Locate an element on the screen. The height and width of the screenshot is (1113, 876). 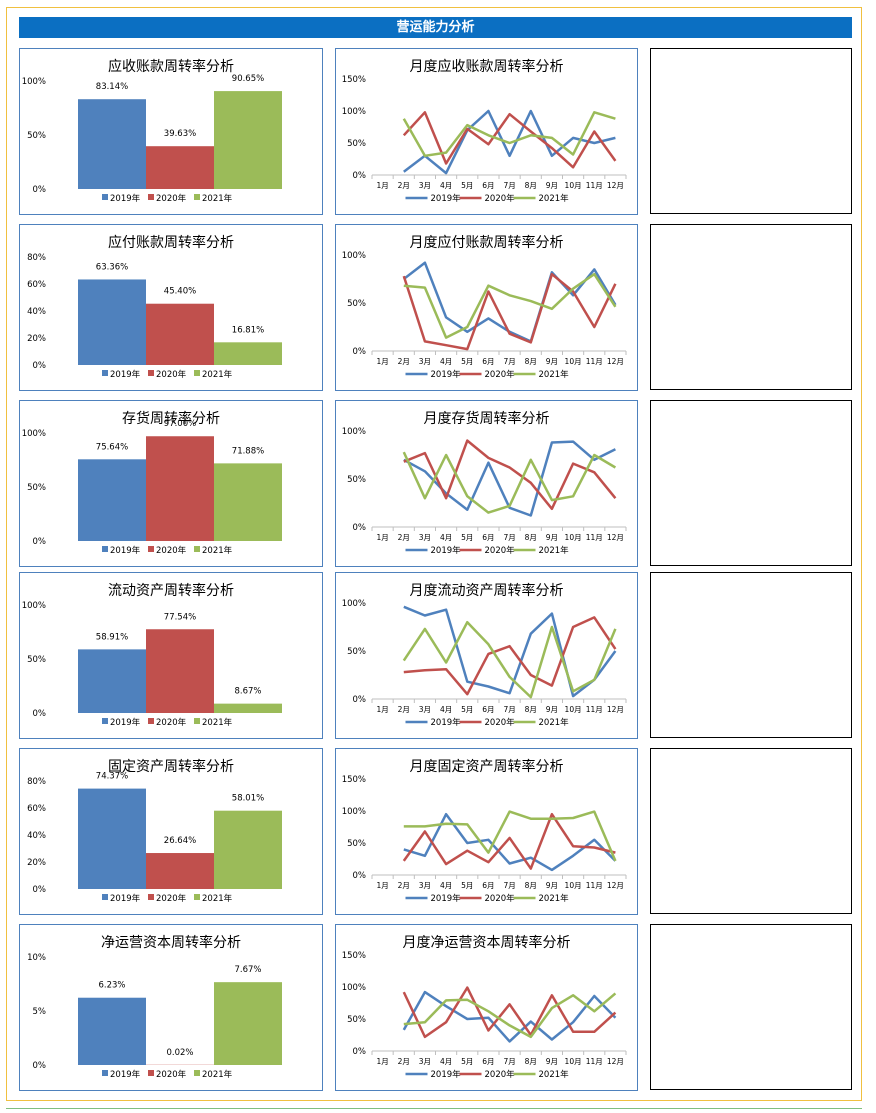
data-label: 77.54% is located at coordinates (180, 617).